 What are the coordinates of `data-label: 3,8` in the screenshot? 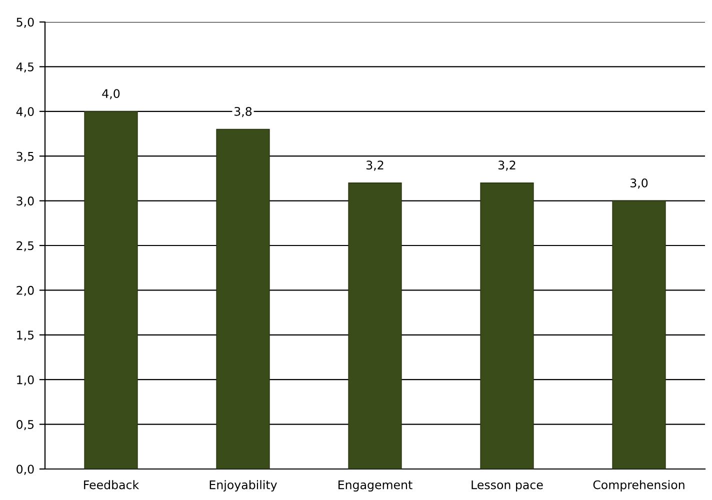 It's located at (243, 112).